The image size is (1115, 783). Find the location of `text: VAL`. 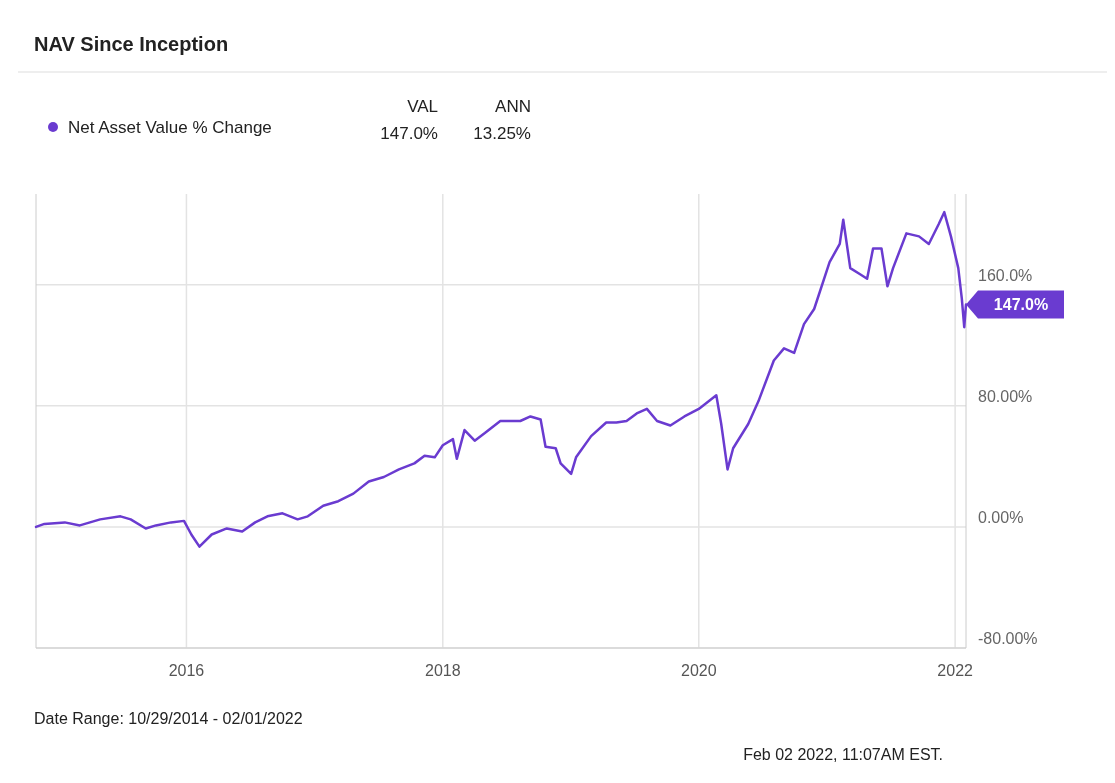

text: VAL is located at coordinates (422, 106).